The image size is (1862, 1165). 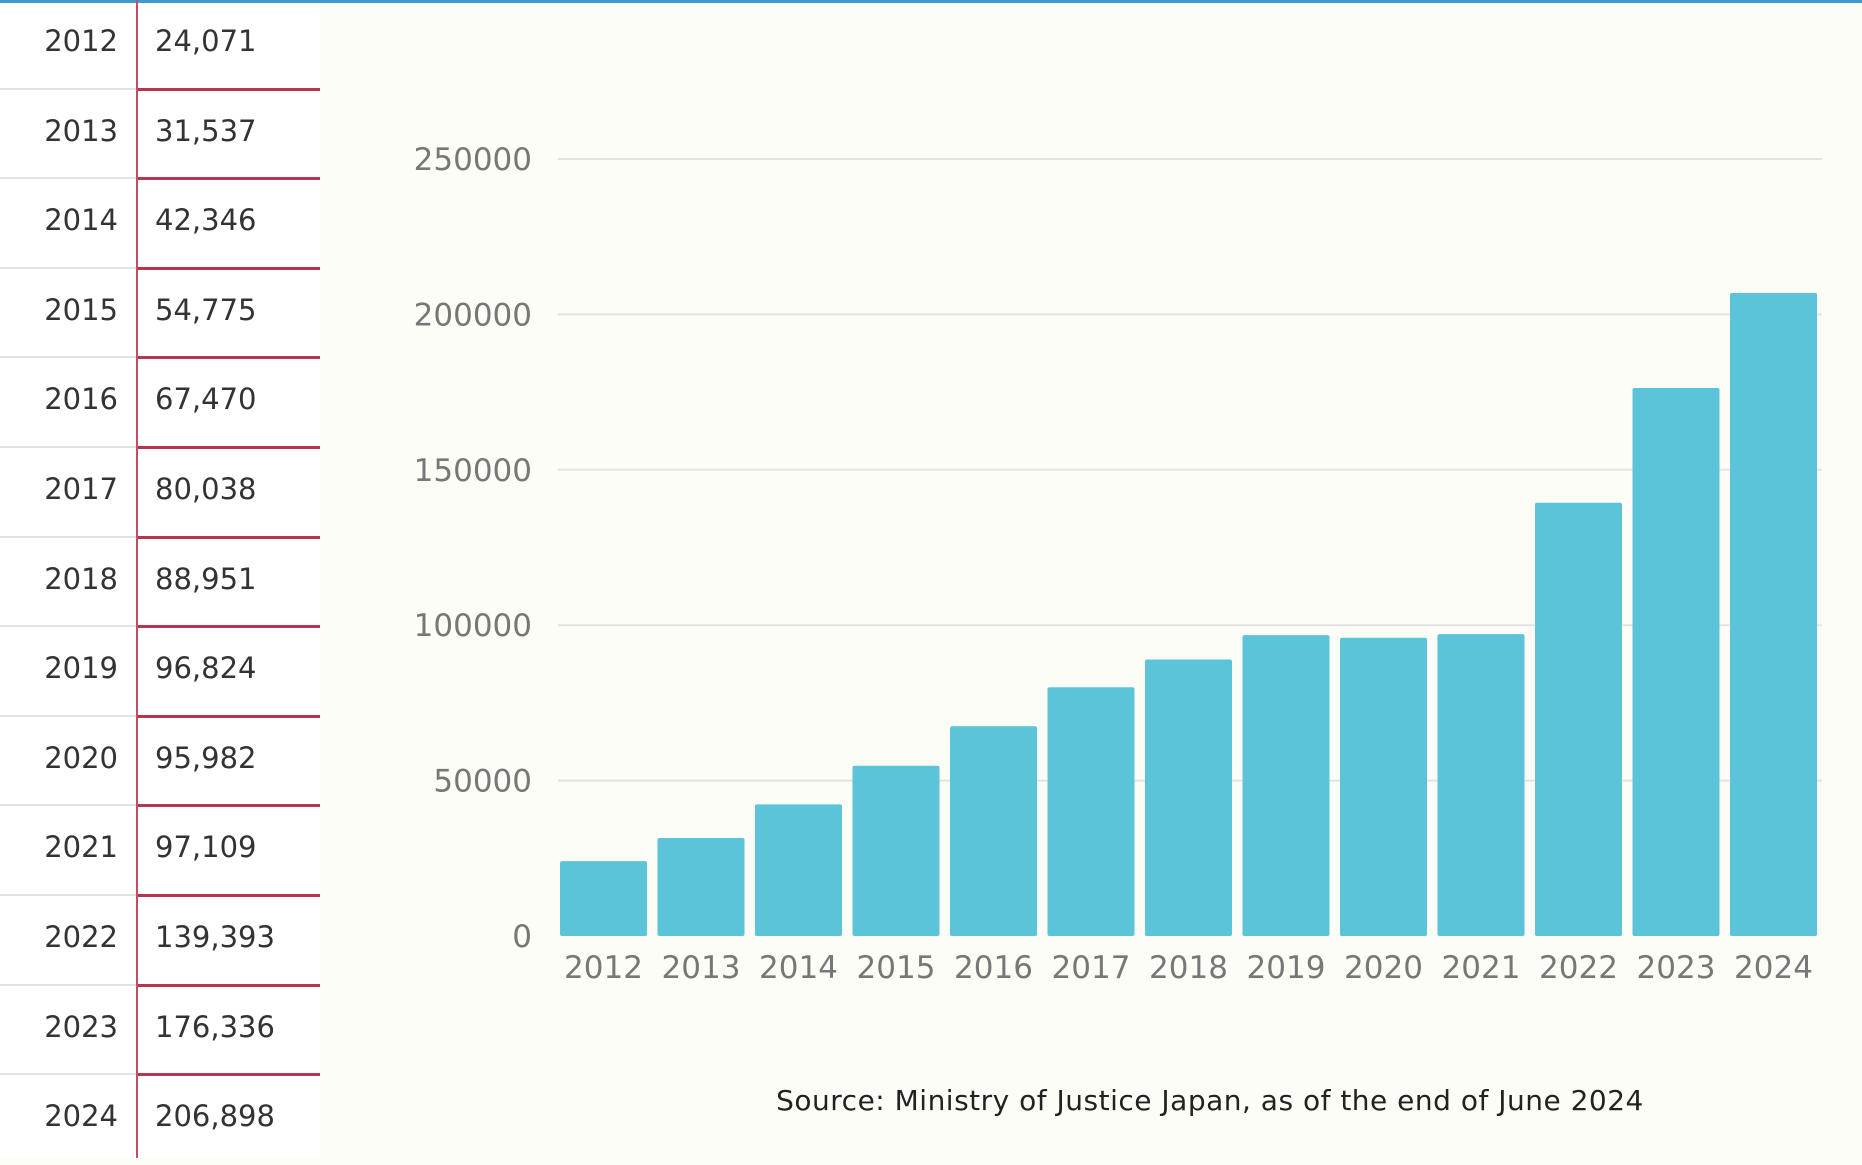 I want to click on x-tick-label: 2021, so click(x=1481, y=968).